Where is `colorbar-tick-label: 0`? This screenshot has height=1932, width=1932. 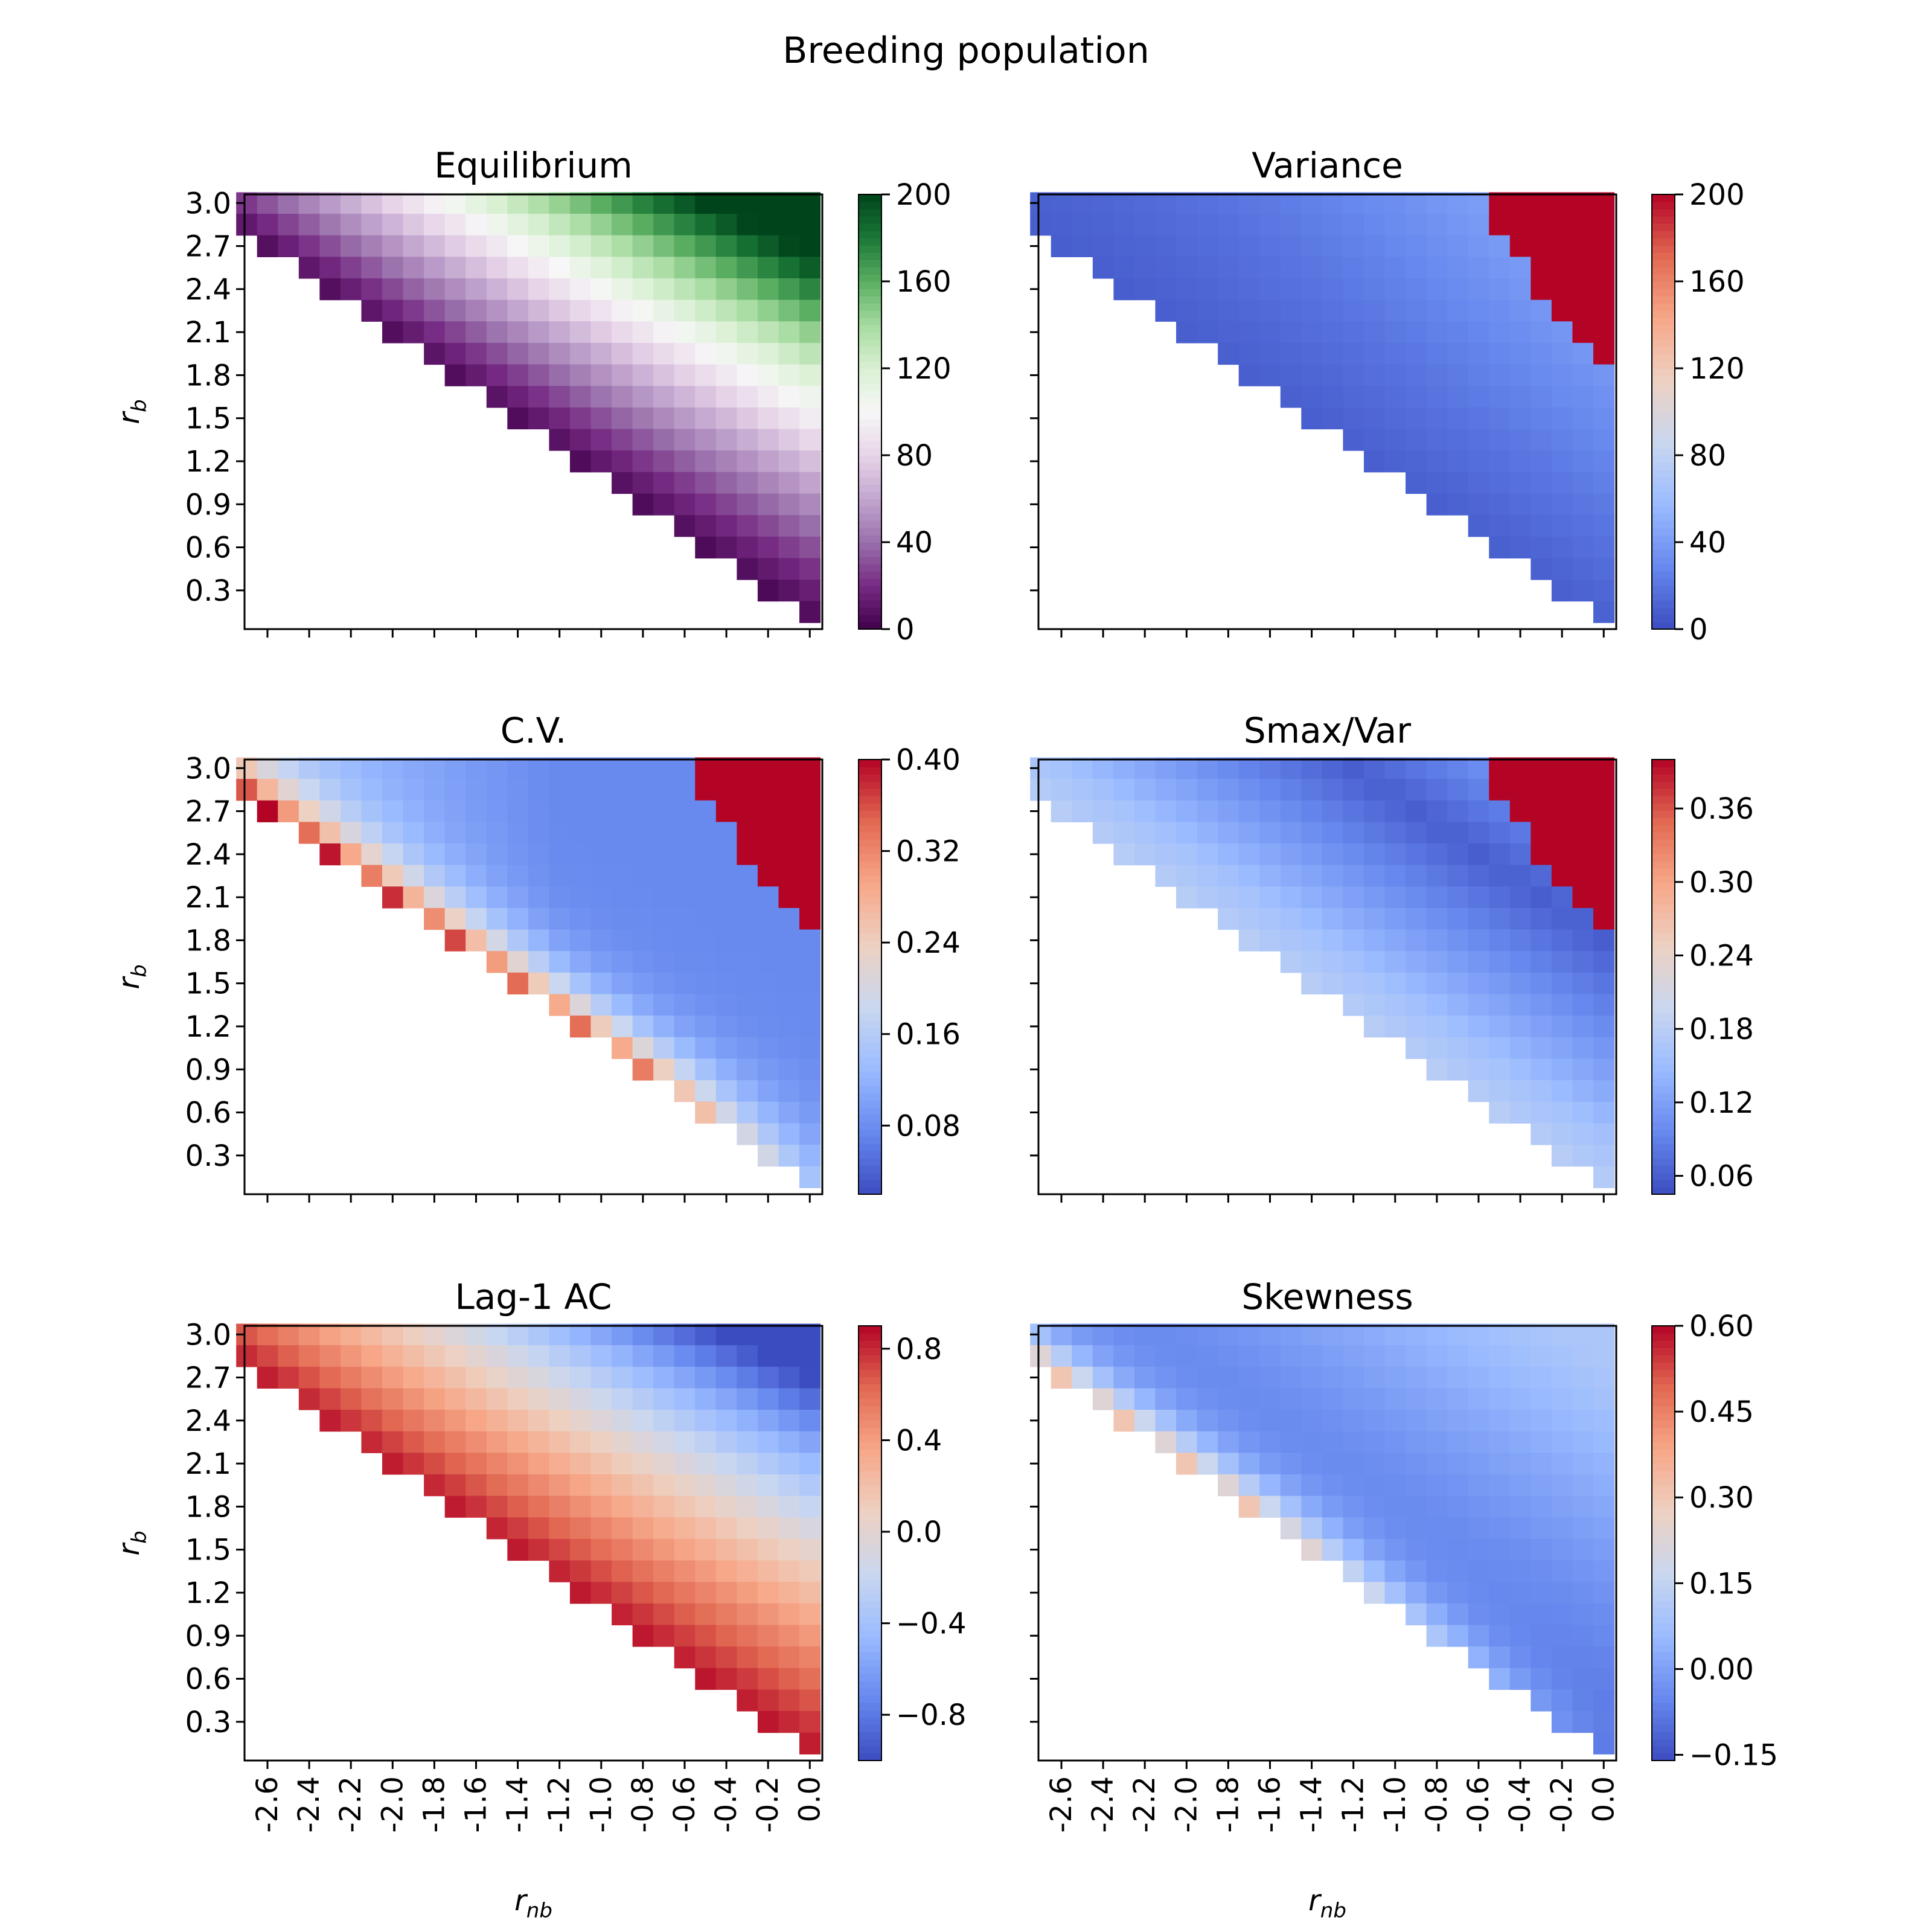
colorbar-tick-label: 0 is located at coordinates (906, 630).